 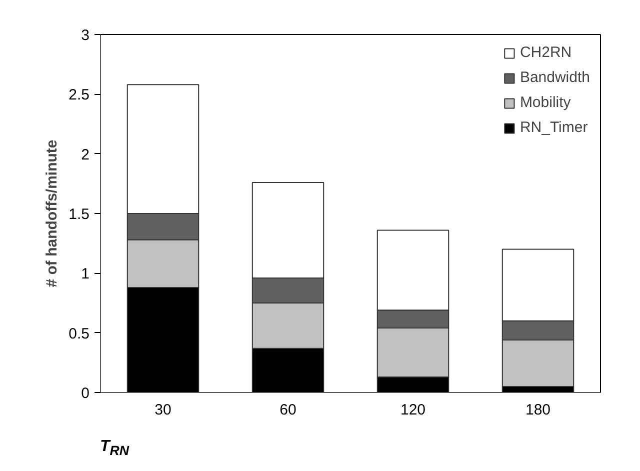 I want to click on y-axis-title: # of handoffs/minute, so click(x=52, y=214).